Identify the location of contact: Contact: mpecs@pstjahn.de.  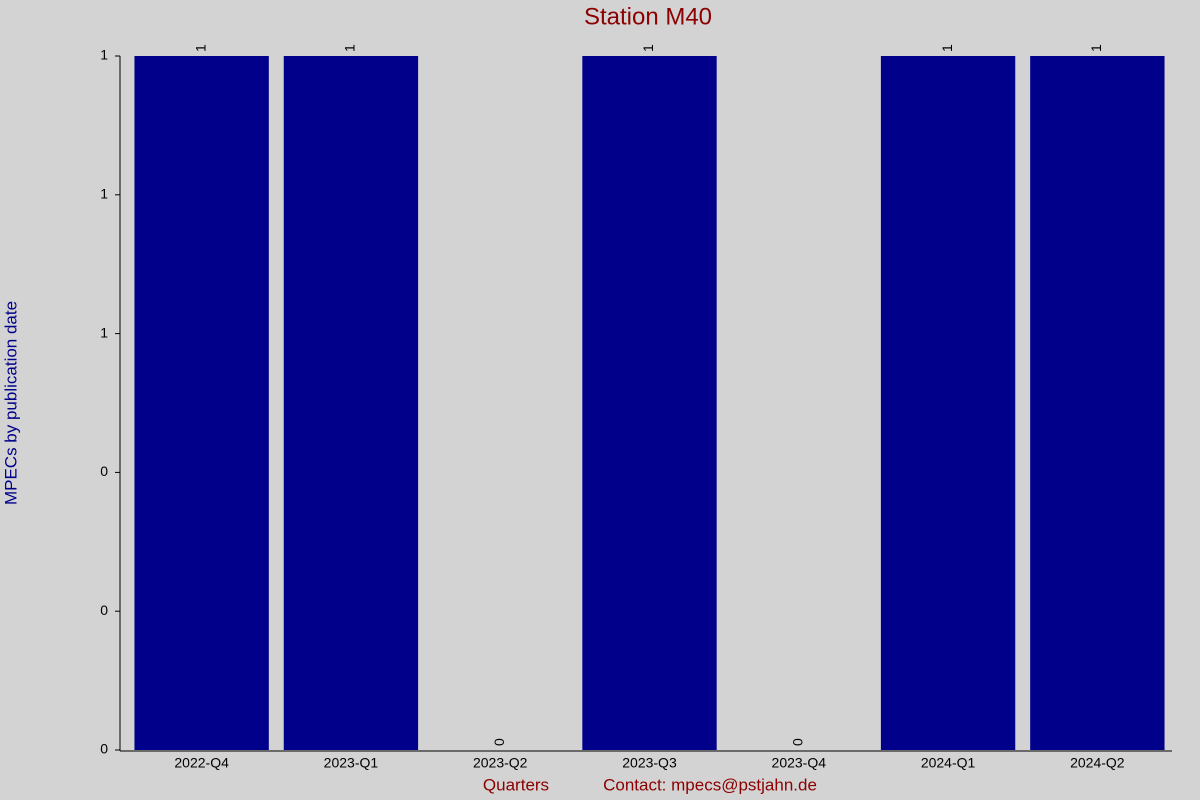
(710, 784).